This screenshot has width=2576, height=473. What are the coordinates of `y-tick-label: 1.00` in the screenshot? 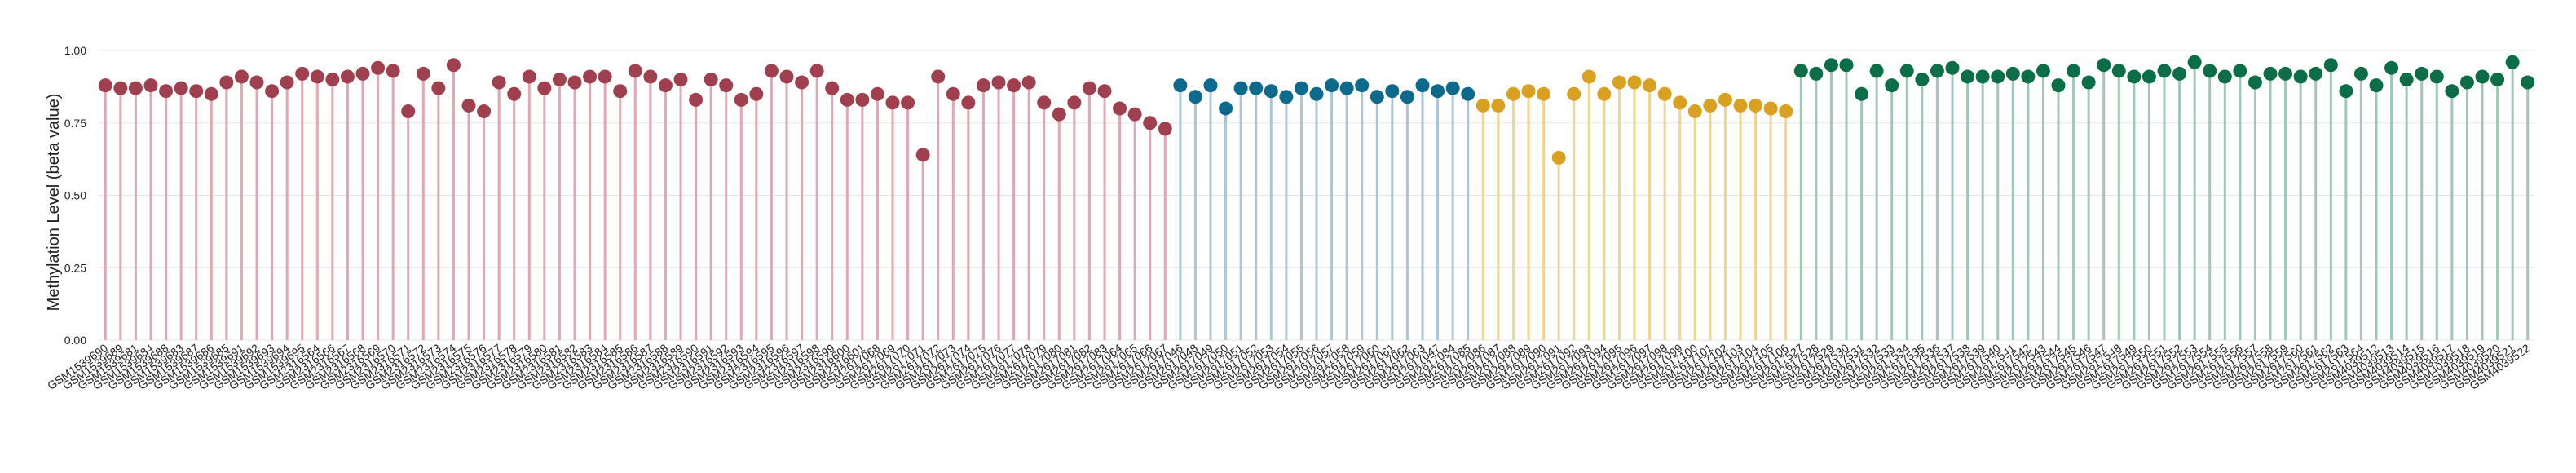 It's located at (75, 50).